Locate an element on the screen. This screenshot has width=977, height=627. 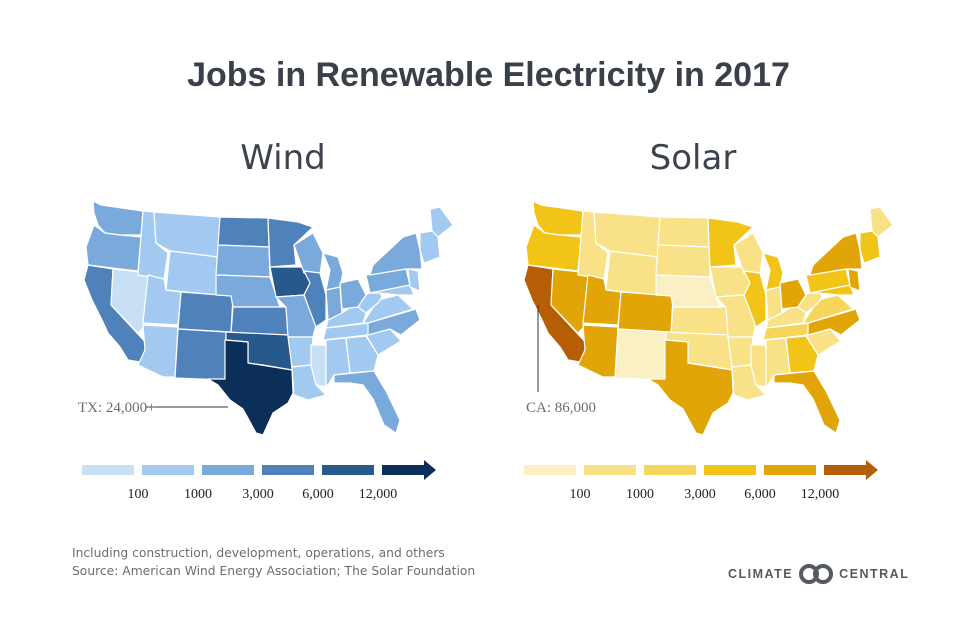
wind-legend: 100 1000 3,000 6,000 12,000 is located at coordinates (259, 481).